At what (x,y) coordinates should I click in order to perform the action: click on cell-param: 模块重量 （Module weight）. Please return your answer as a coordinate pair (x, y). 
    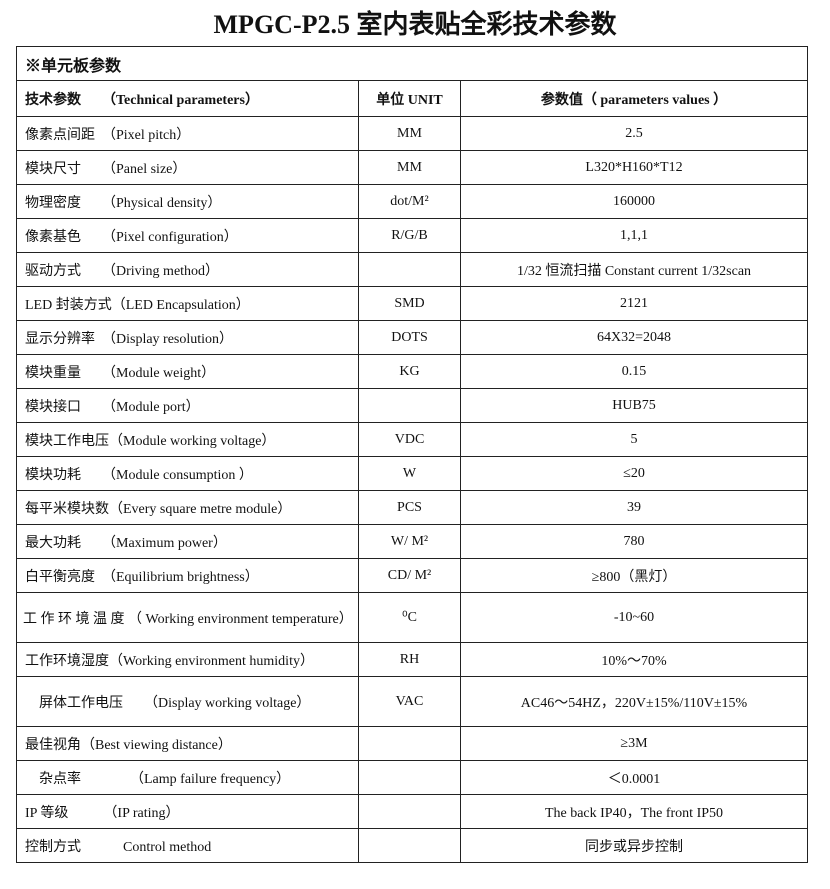
    Looking at the image, I should click on (187, 371).